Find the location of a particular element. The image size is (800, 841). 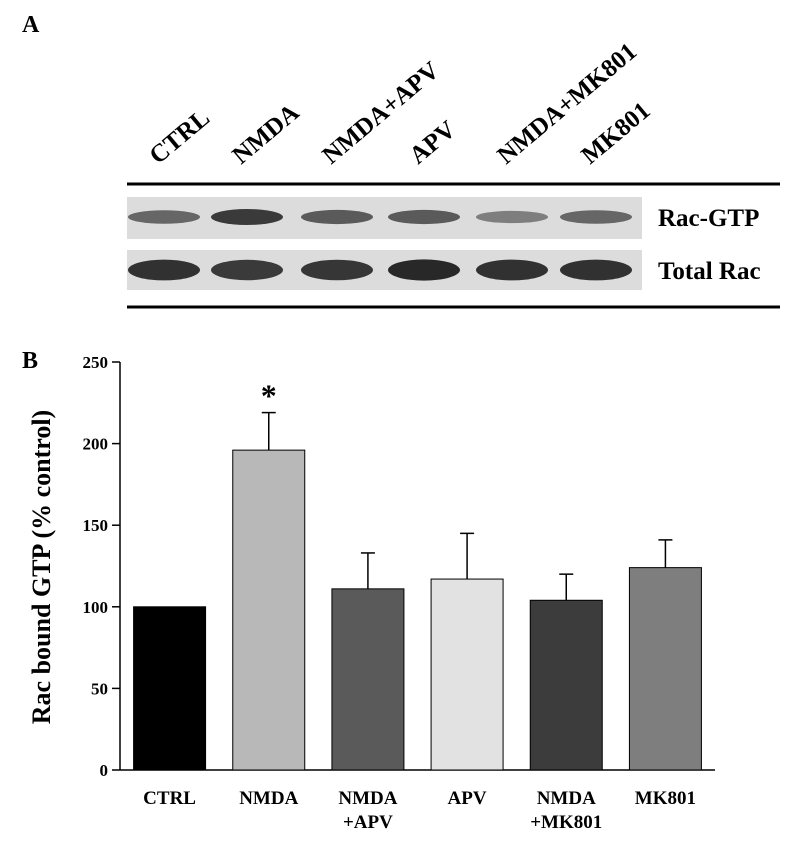

x-tick-label: CTRL is located at coordinates (169, 798).